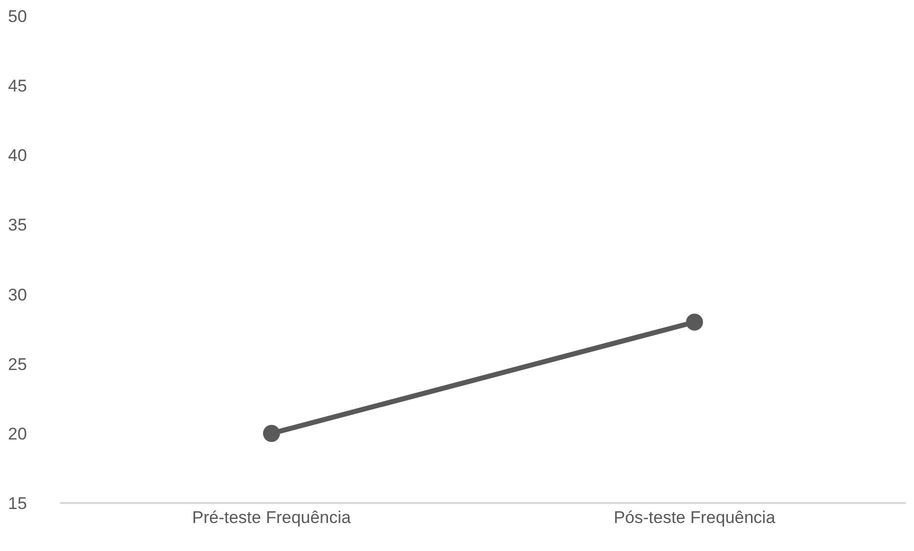 The width and height of the screenshot is (914, 551). I want to click on y-tick-label: 35, so click(17, 225).